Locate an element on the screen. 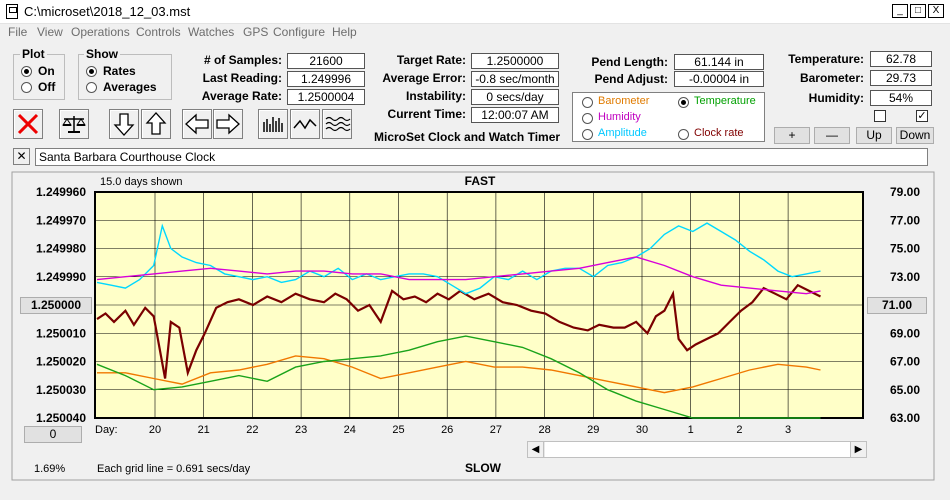  scrollbar-thumb is located at coordinates (697, 449).